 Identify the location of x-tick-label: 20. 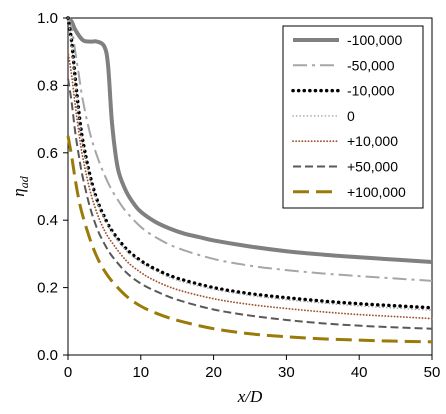
(213, 372).